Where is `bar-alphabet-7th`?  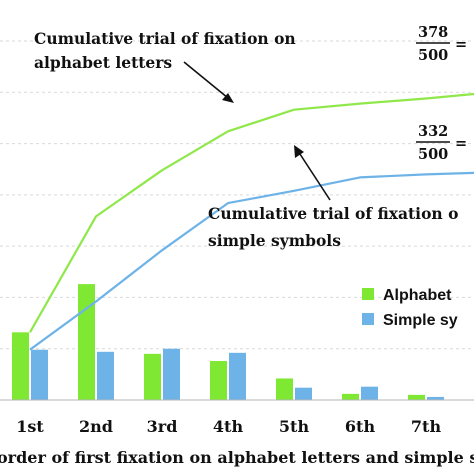
bar-alphabet-7th is located at coordinates (416, 397).